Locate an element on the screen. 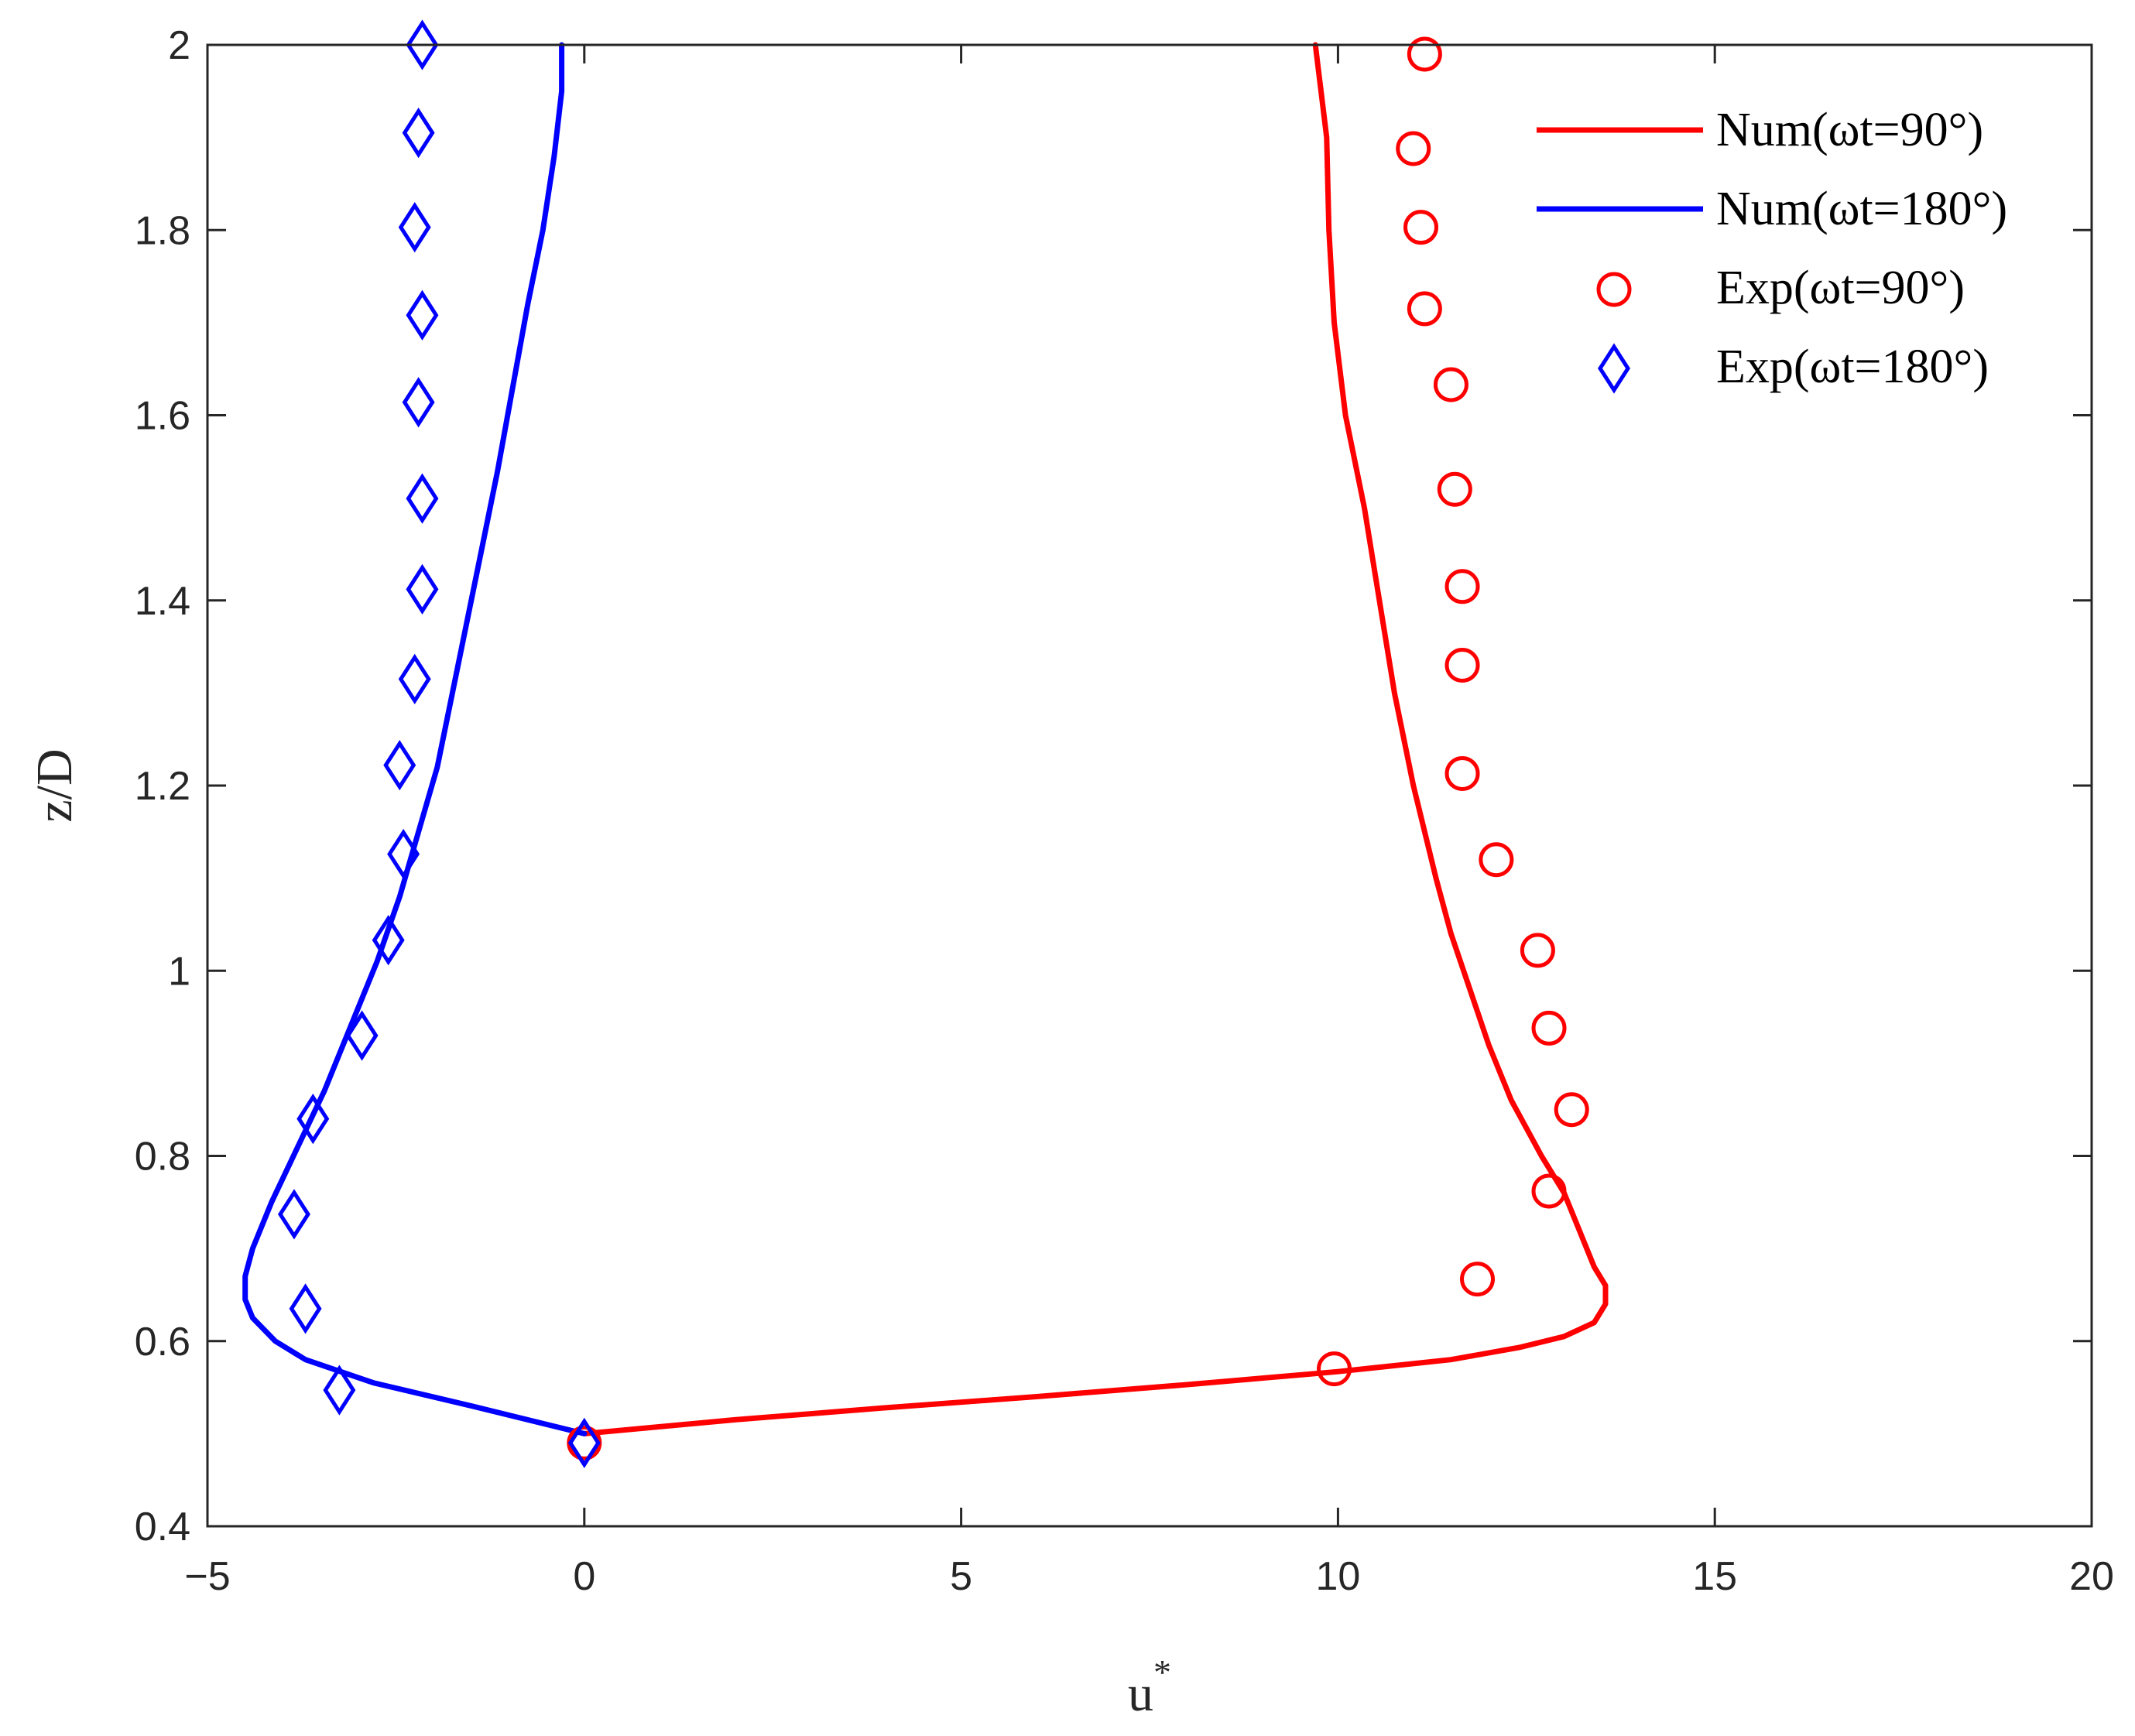  x-axis-label: u* is located at coordinates (1149, 1687).